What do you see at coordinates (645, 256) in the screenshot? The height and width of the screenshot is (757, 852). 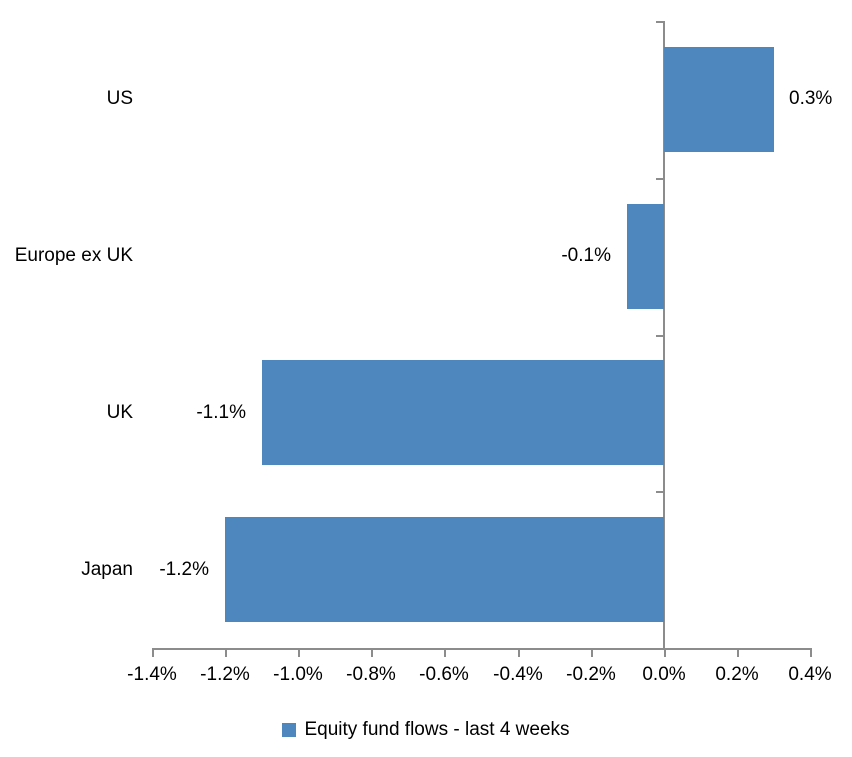 I see `bar-europe-ex-uk` at bounding box center [645, 256].